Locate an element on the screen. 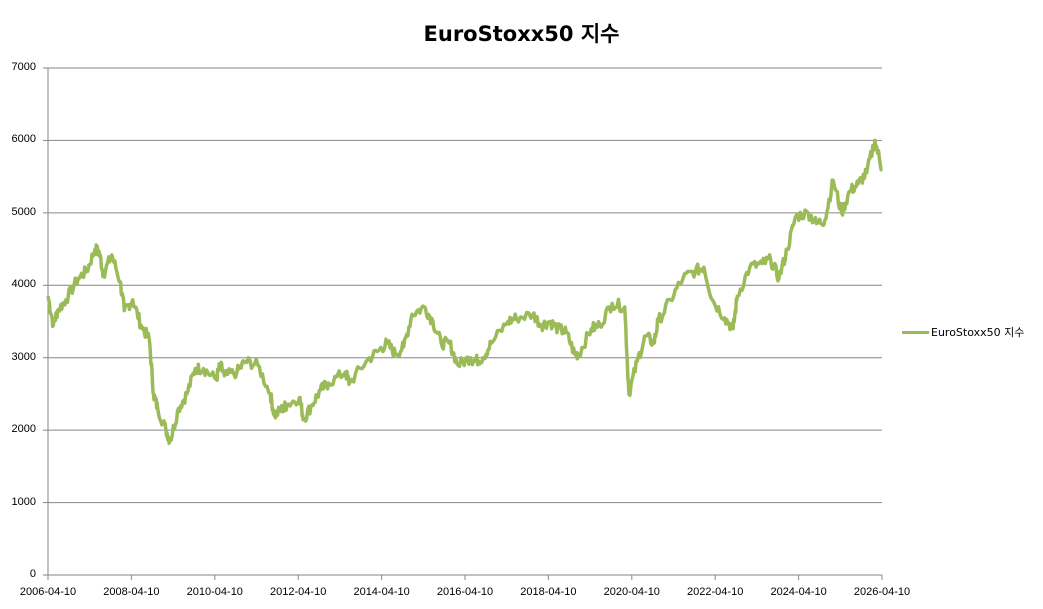 The image size is (1043, 609). legend: EuroStoxx50 지수 is located at coordinates (963, 332).